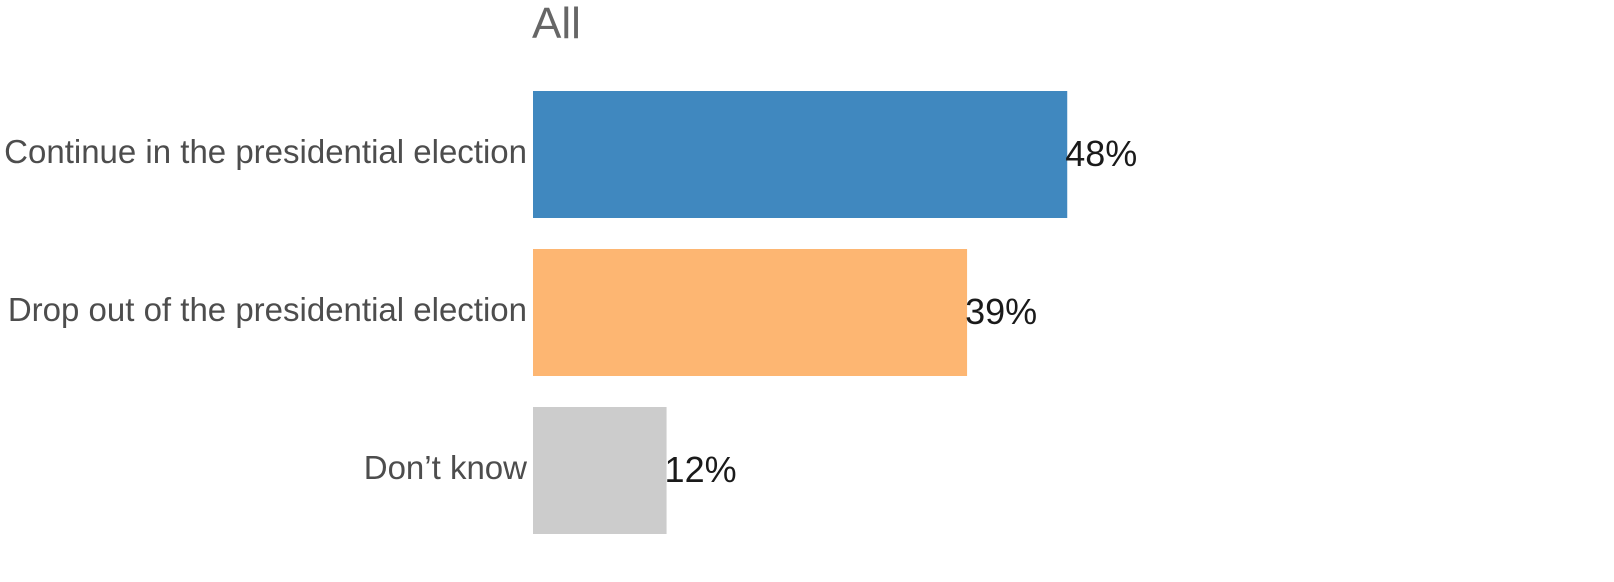  What do you see at coordinates (267, 309) in the screenshot?
I see `category-label-2: Drop out of the presidential election` at bounding box center [267, 309].